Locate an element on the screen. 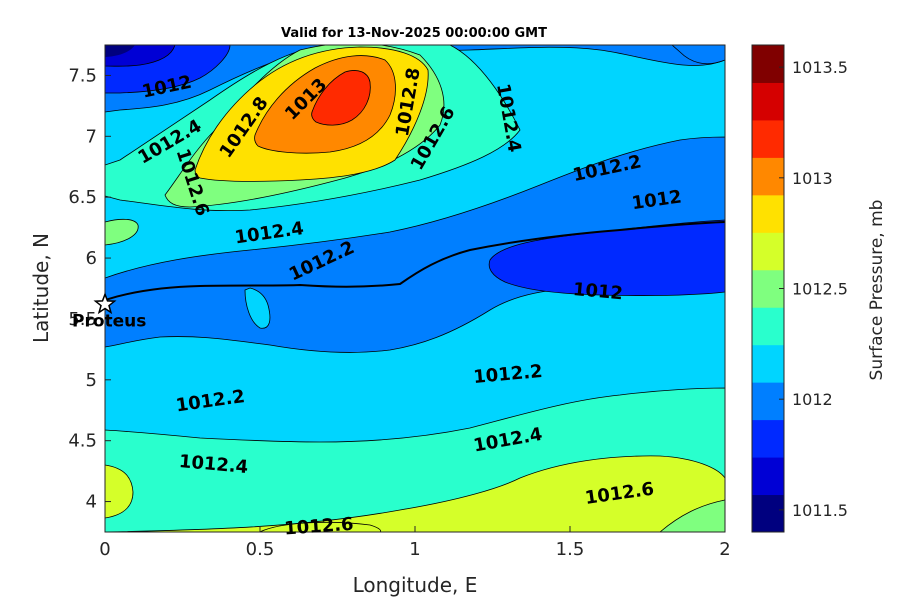  colorbar-tick-label: 1012.5 is located at coordinates (820, 289).